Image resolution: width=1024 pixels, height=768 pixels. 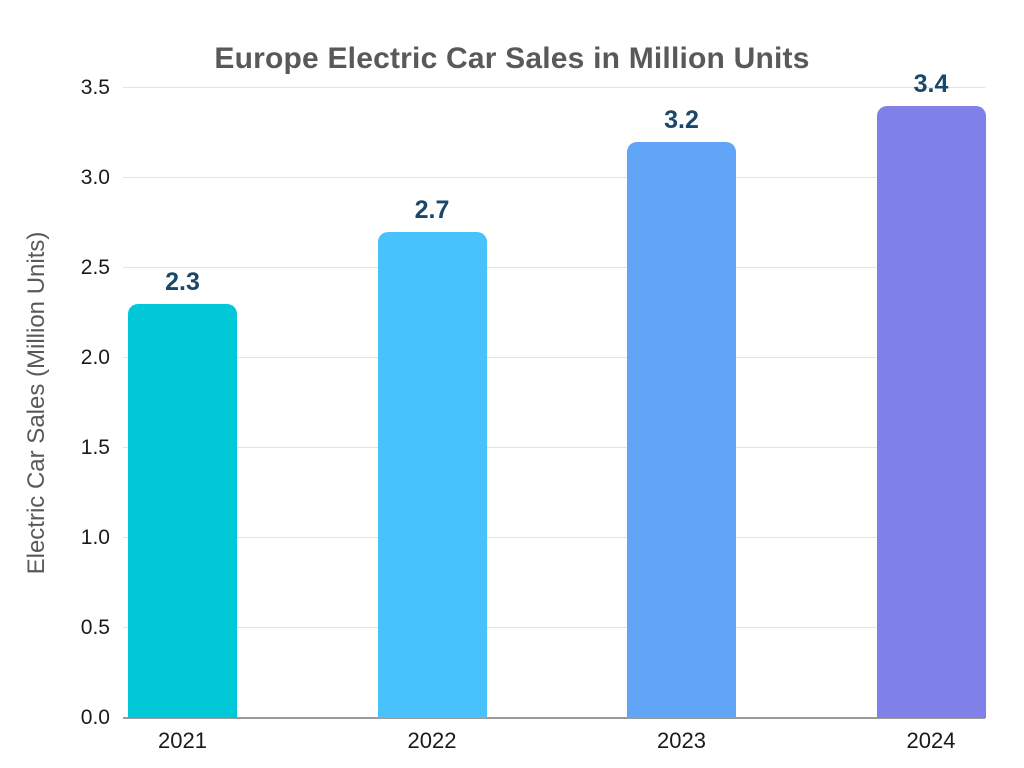 What do you see at coordinates (432, 457) in the screenshot?
I see `bar-2022: 2.7` at bounding box center [432, 457].